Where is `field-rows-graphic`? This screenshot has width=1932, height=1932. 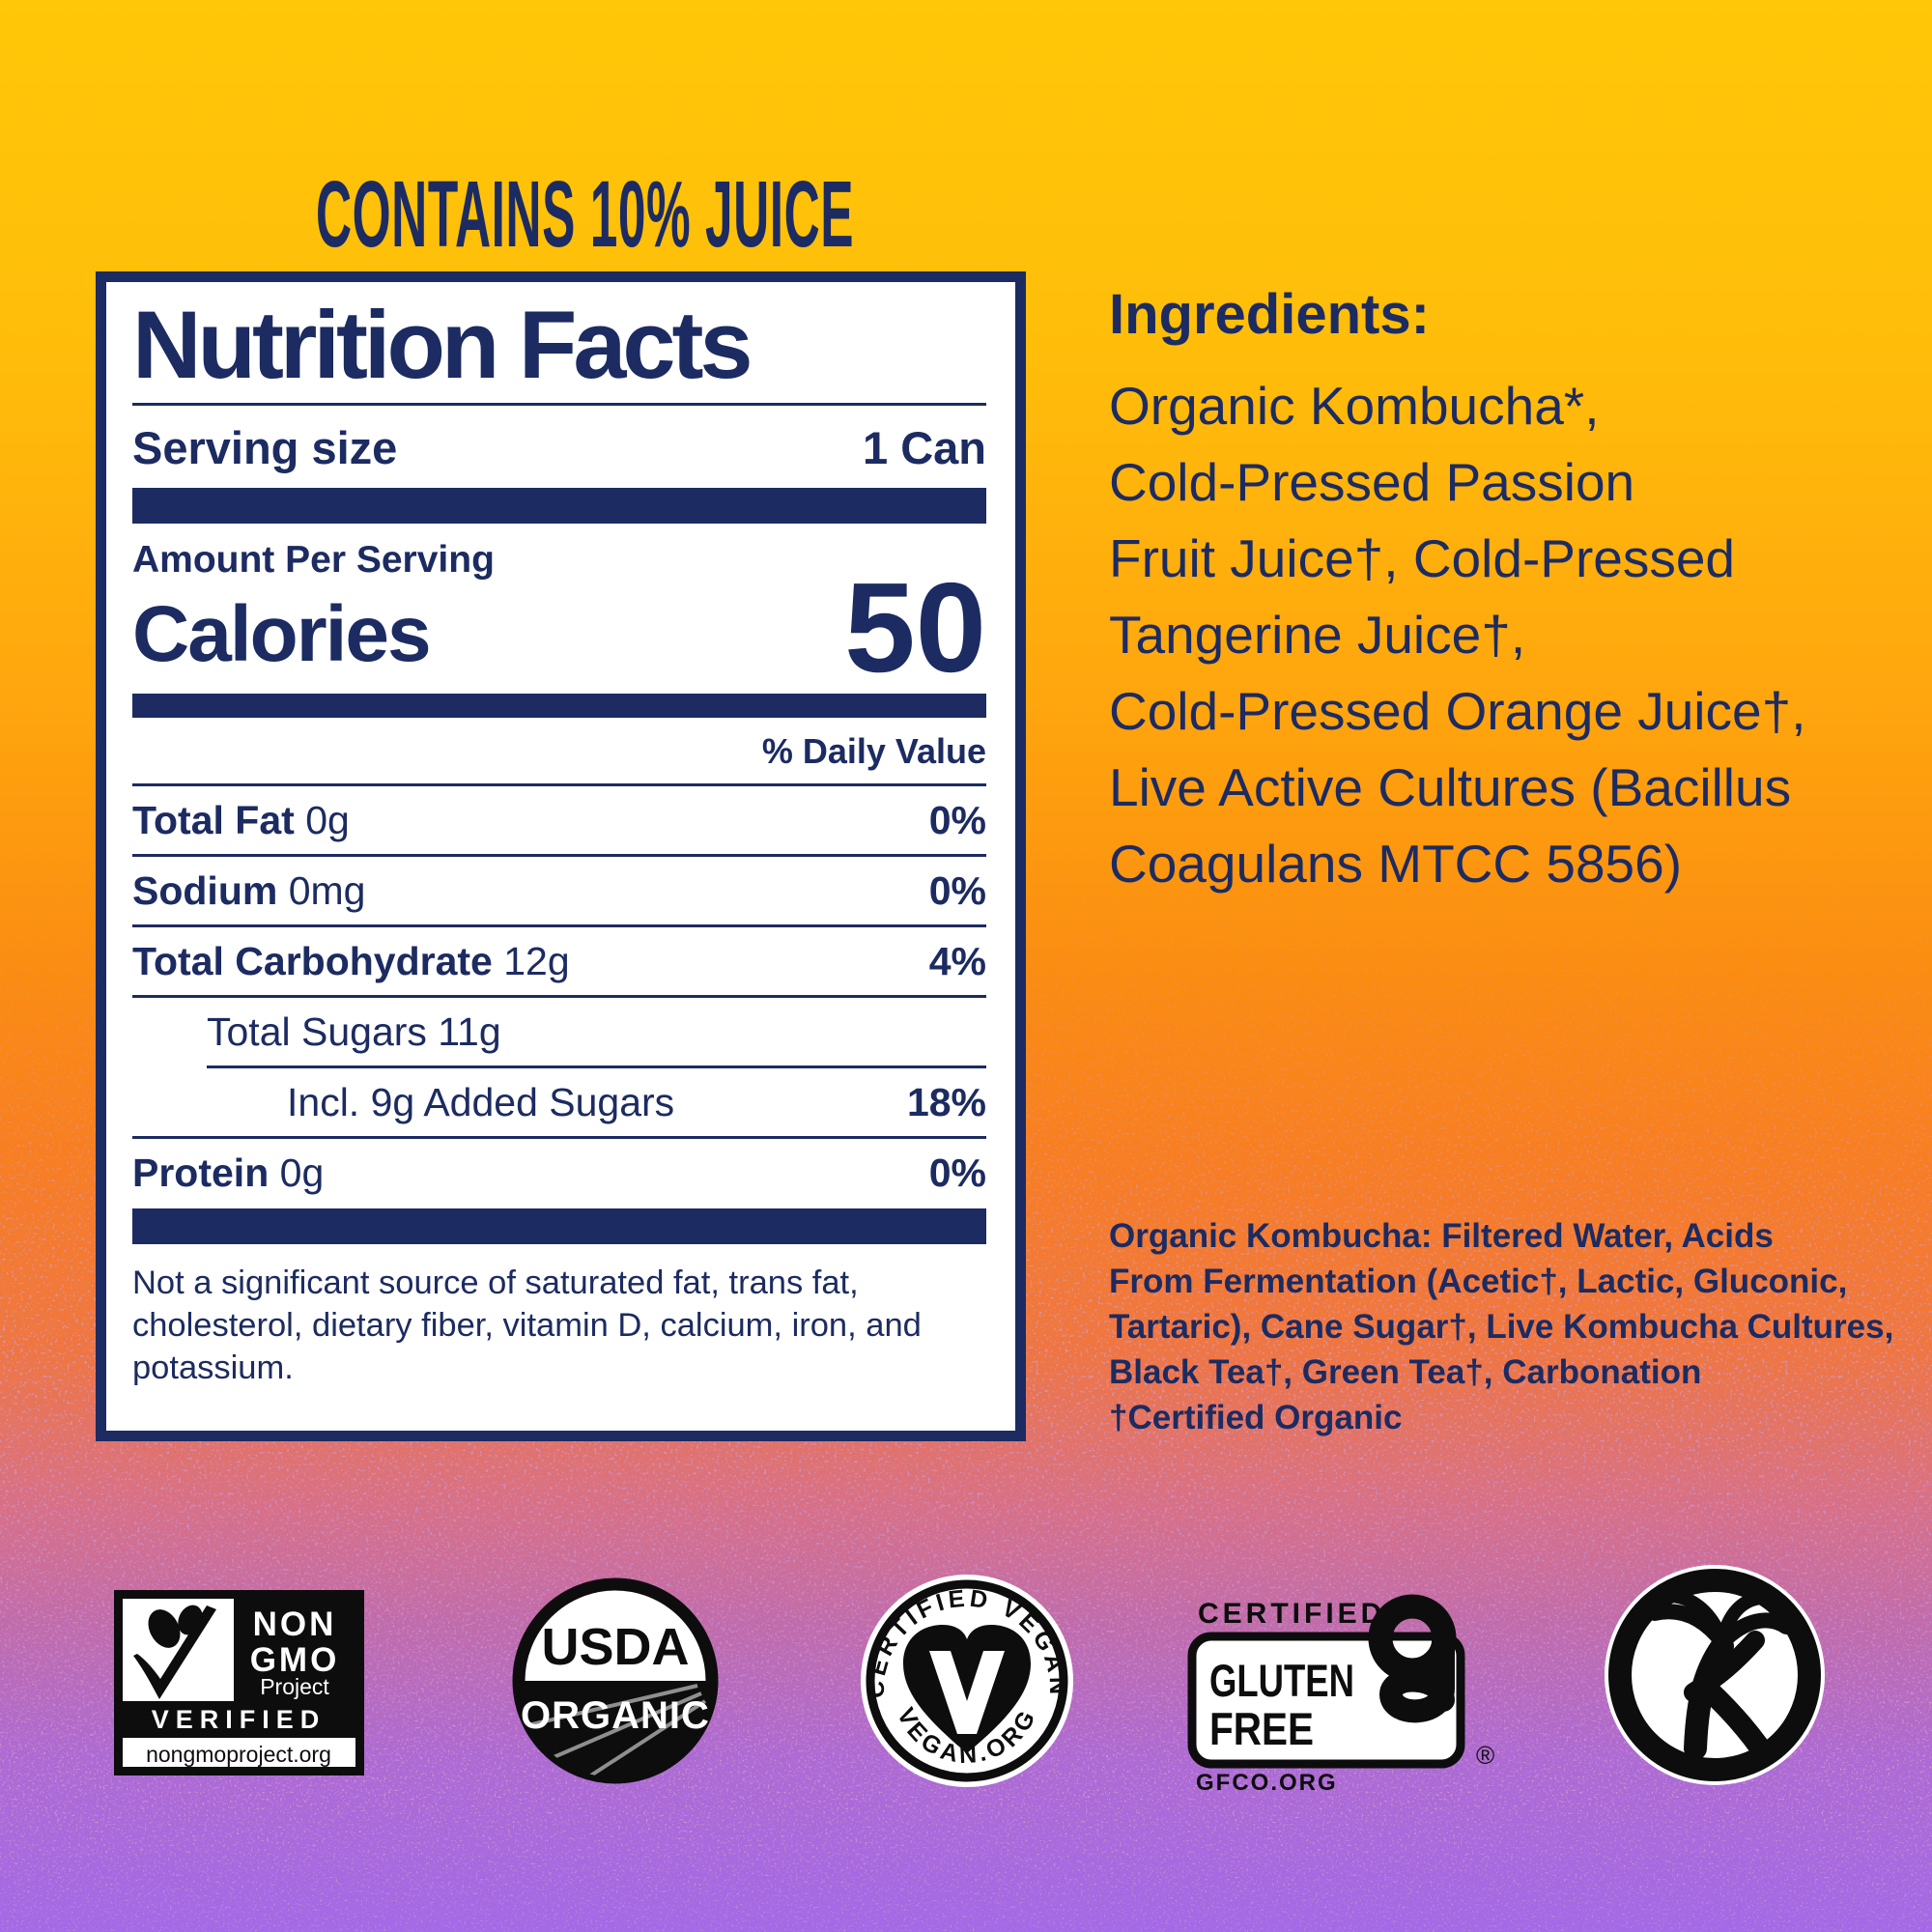
field-rows-graphic is located at coordinates (615, 1730).